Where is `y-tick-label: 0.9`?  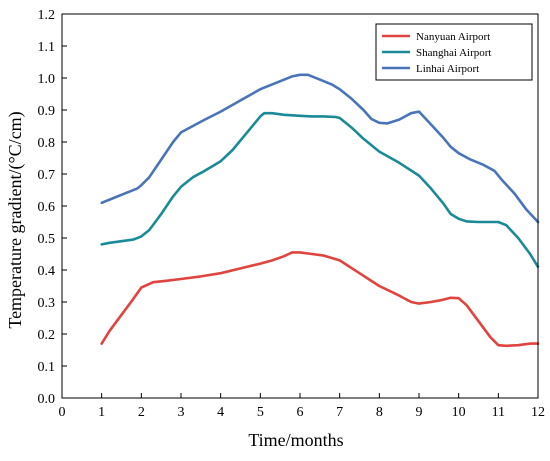
y-tick-label: 0.9 is located at coordinates (47, 111).